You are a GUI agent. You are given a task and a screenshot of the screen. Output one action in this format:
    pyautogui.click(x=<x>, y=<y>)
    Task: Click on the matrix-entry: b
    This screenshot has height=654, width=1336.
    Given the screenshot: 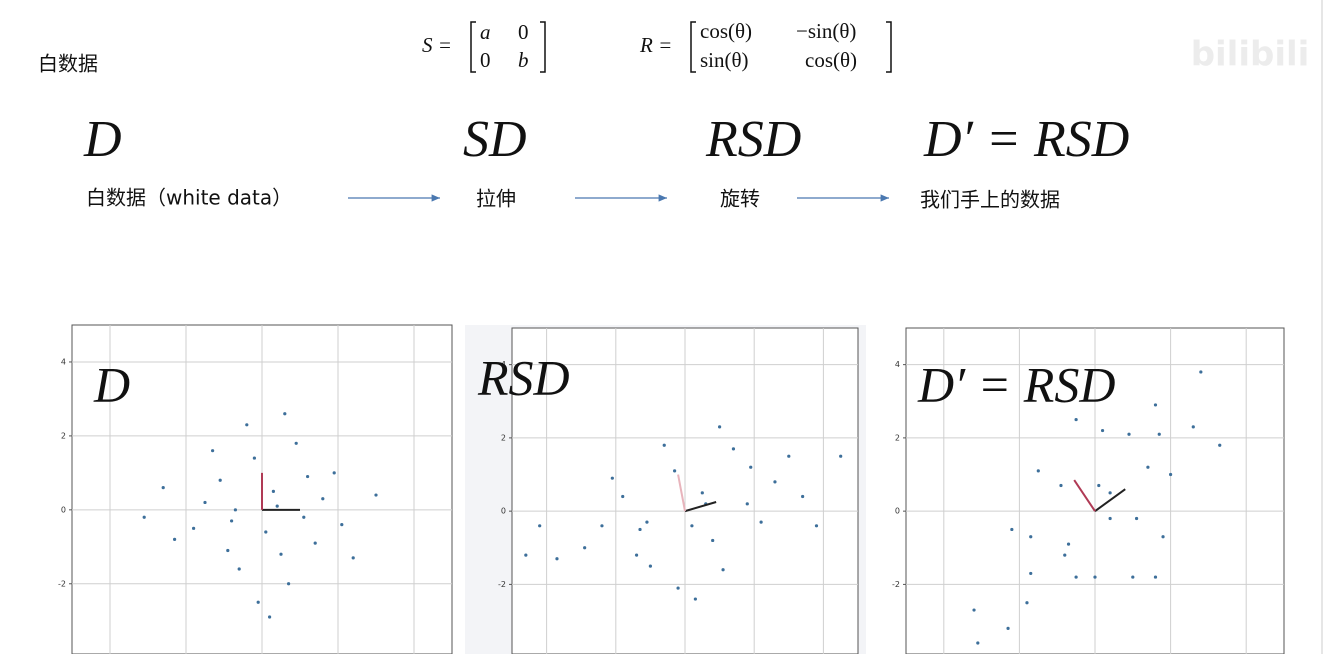 What is the action you would take?
    pyautogui.click(x=523, y=60)
    